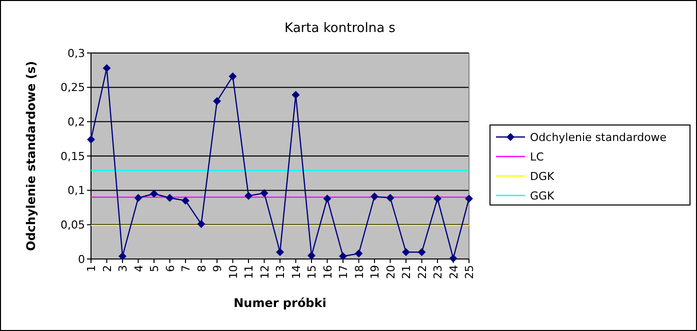 This screenshot has height=331, width=697. Describe the element at coordinates (598, 137) in the screenshot. I see `legend-label: Odchylenie standardowe` at that location.